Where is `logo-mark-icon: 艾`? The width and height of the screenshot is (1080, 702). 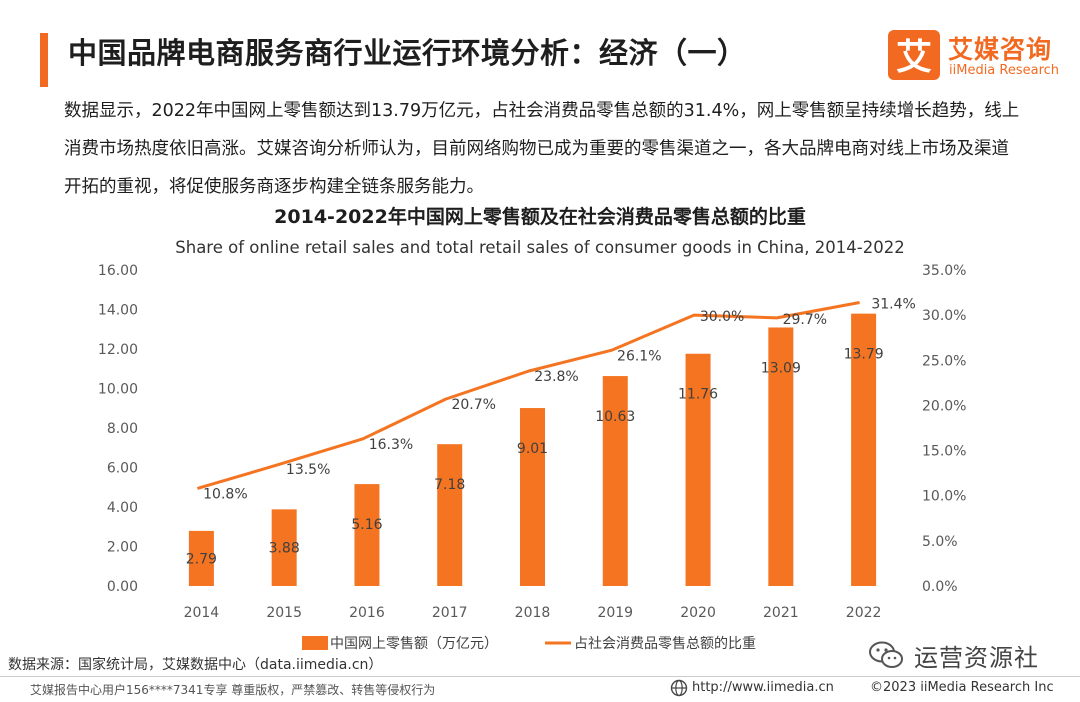
logo-mark-icon: 艾 is located at coordinates (914, 57).